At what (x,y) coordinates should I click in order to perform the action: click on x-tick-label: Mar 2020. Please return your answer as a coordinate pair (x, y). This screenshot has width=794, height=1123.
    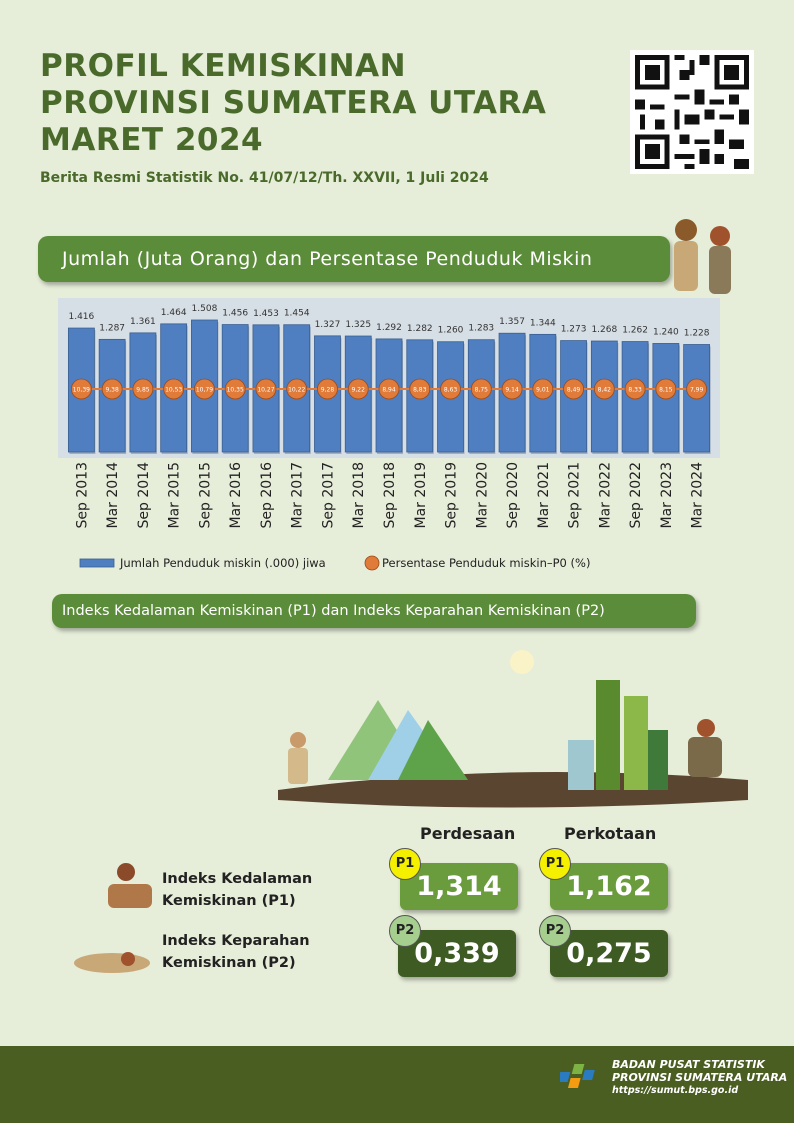
    Looking at the image, I should click on (482, 495).